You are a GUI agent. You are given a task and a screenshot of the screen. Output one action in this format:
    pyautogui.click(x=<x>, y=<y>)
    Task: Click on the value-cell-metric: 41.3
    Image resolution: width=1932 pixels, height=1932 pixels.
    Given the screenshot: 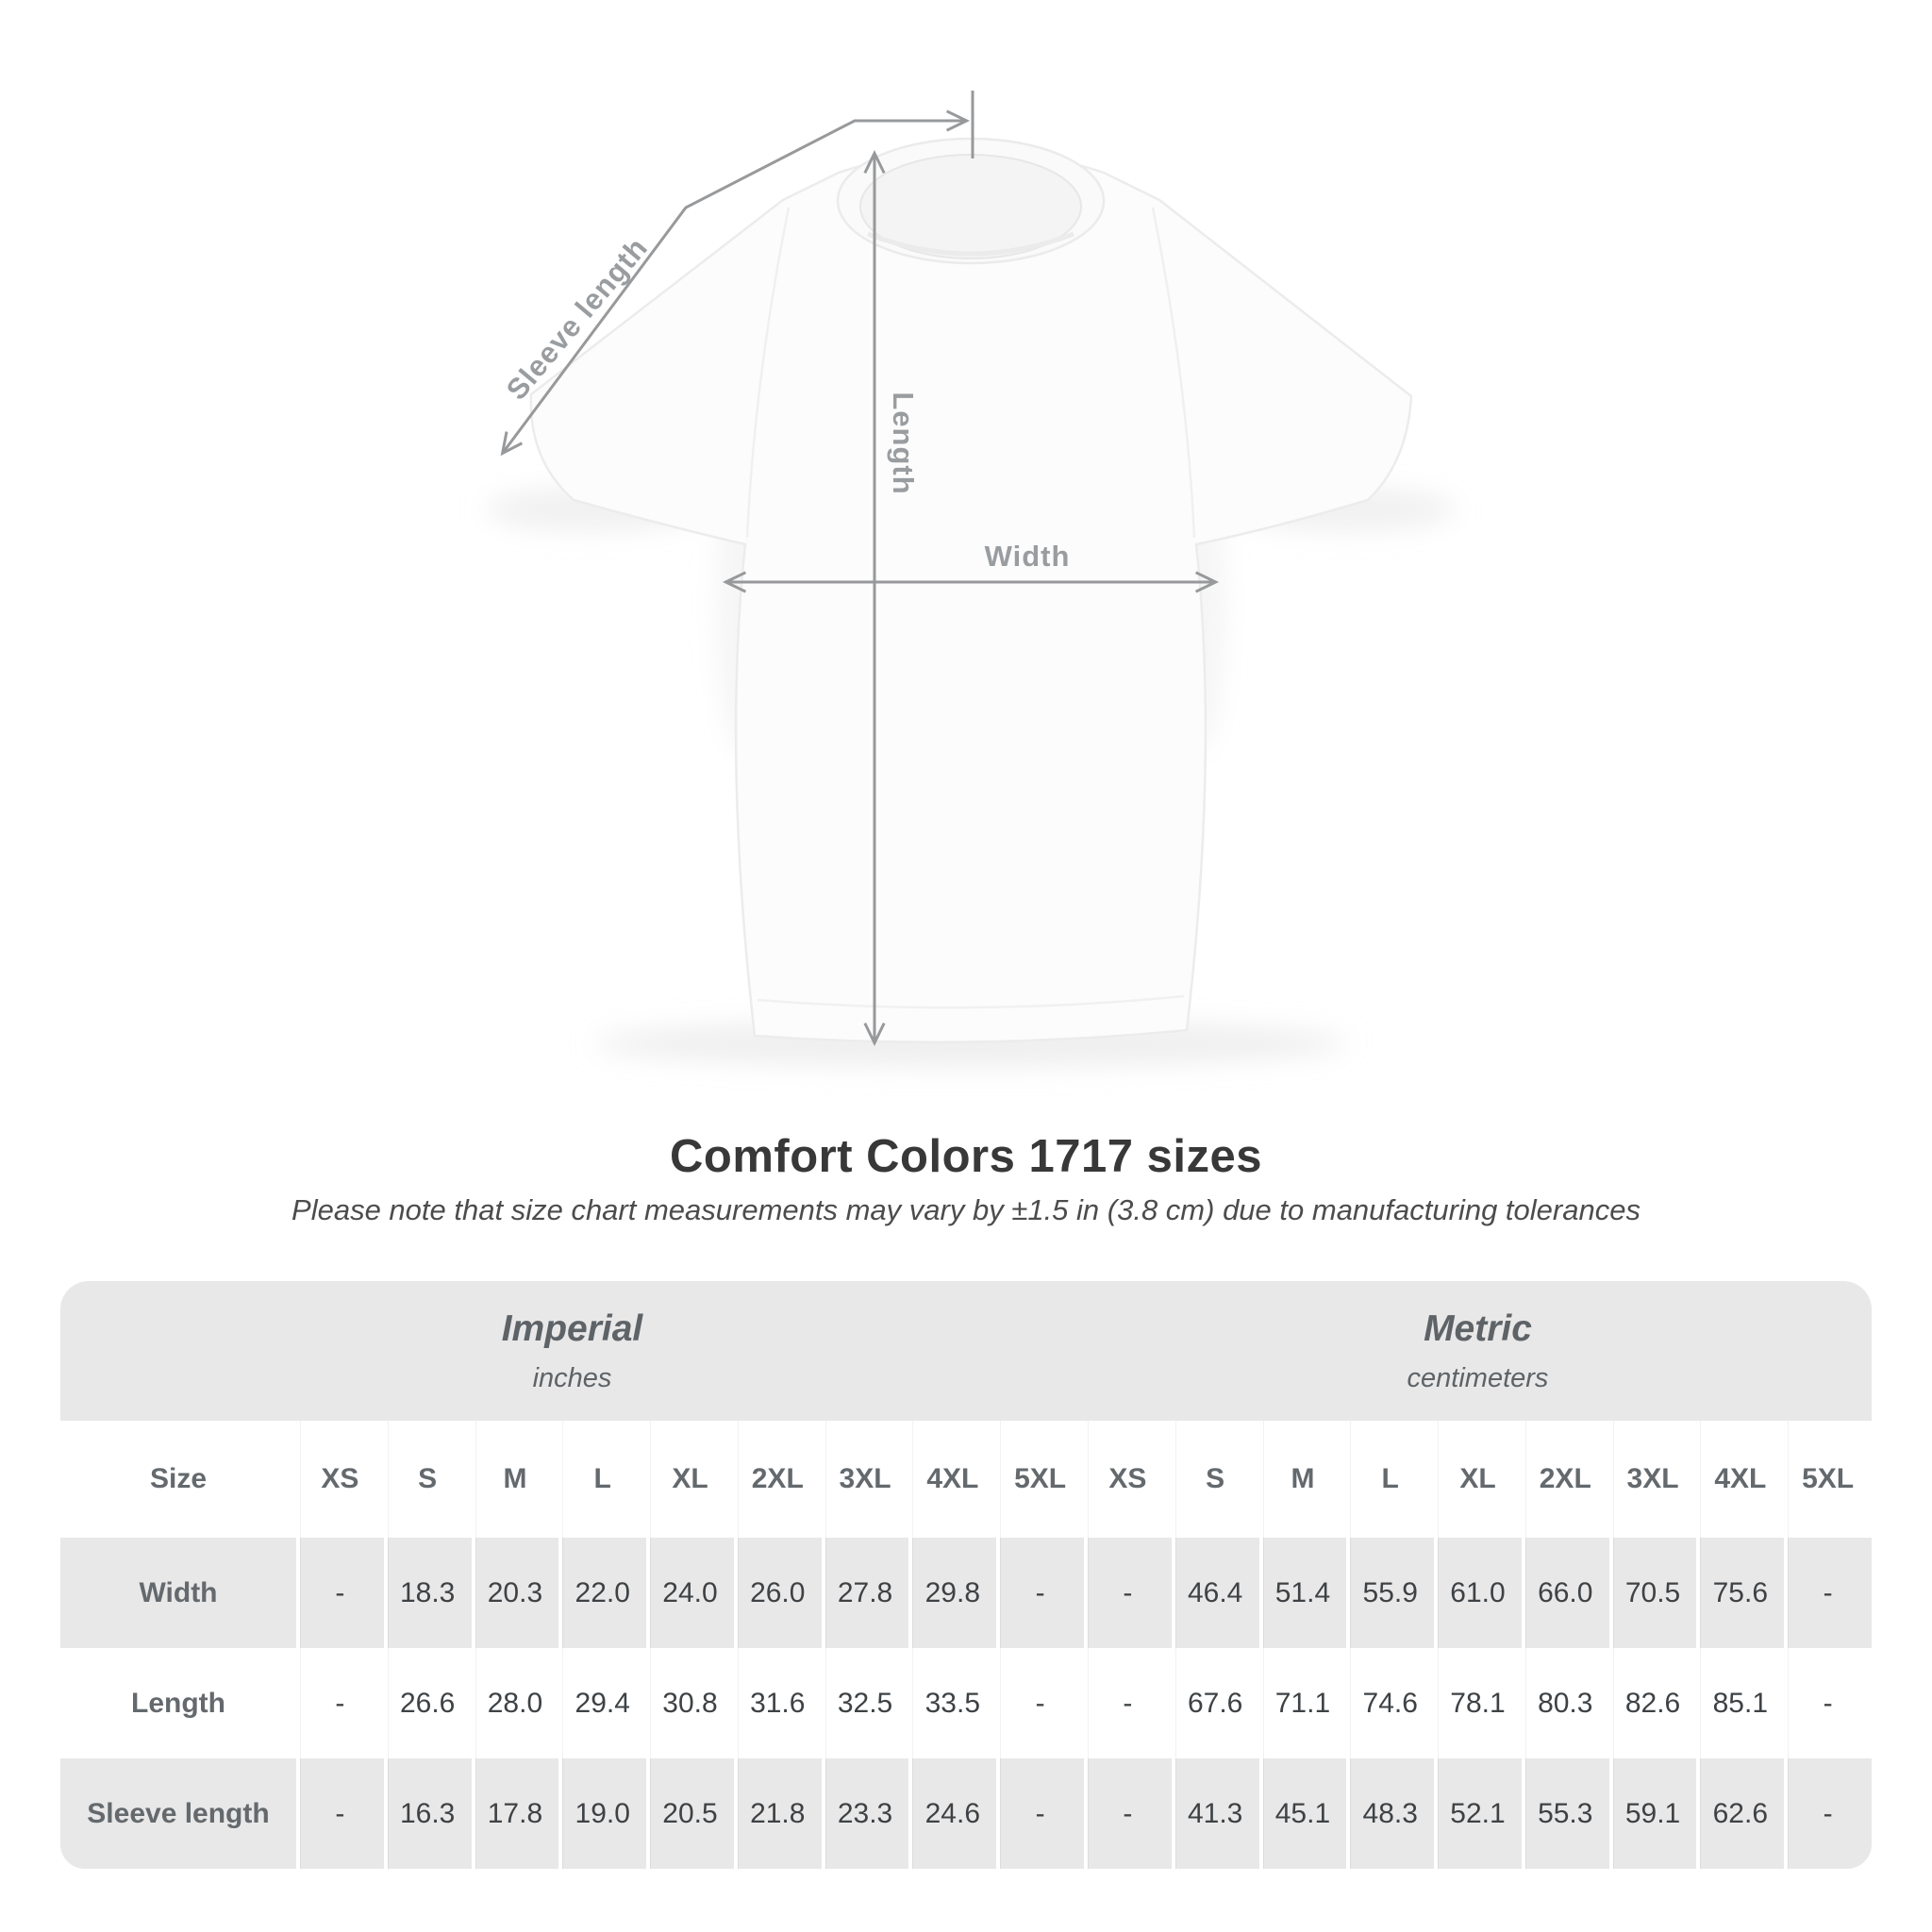 What is the action you would take?
    pyautogui.click(x=1215, y=1814)
    